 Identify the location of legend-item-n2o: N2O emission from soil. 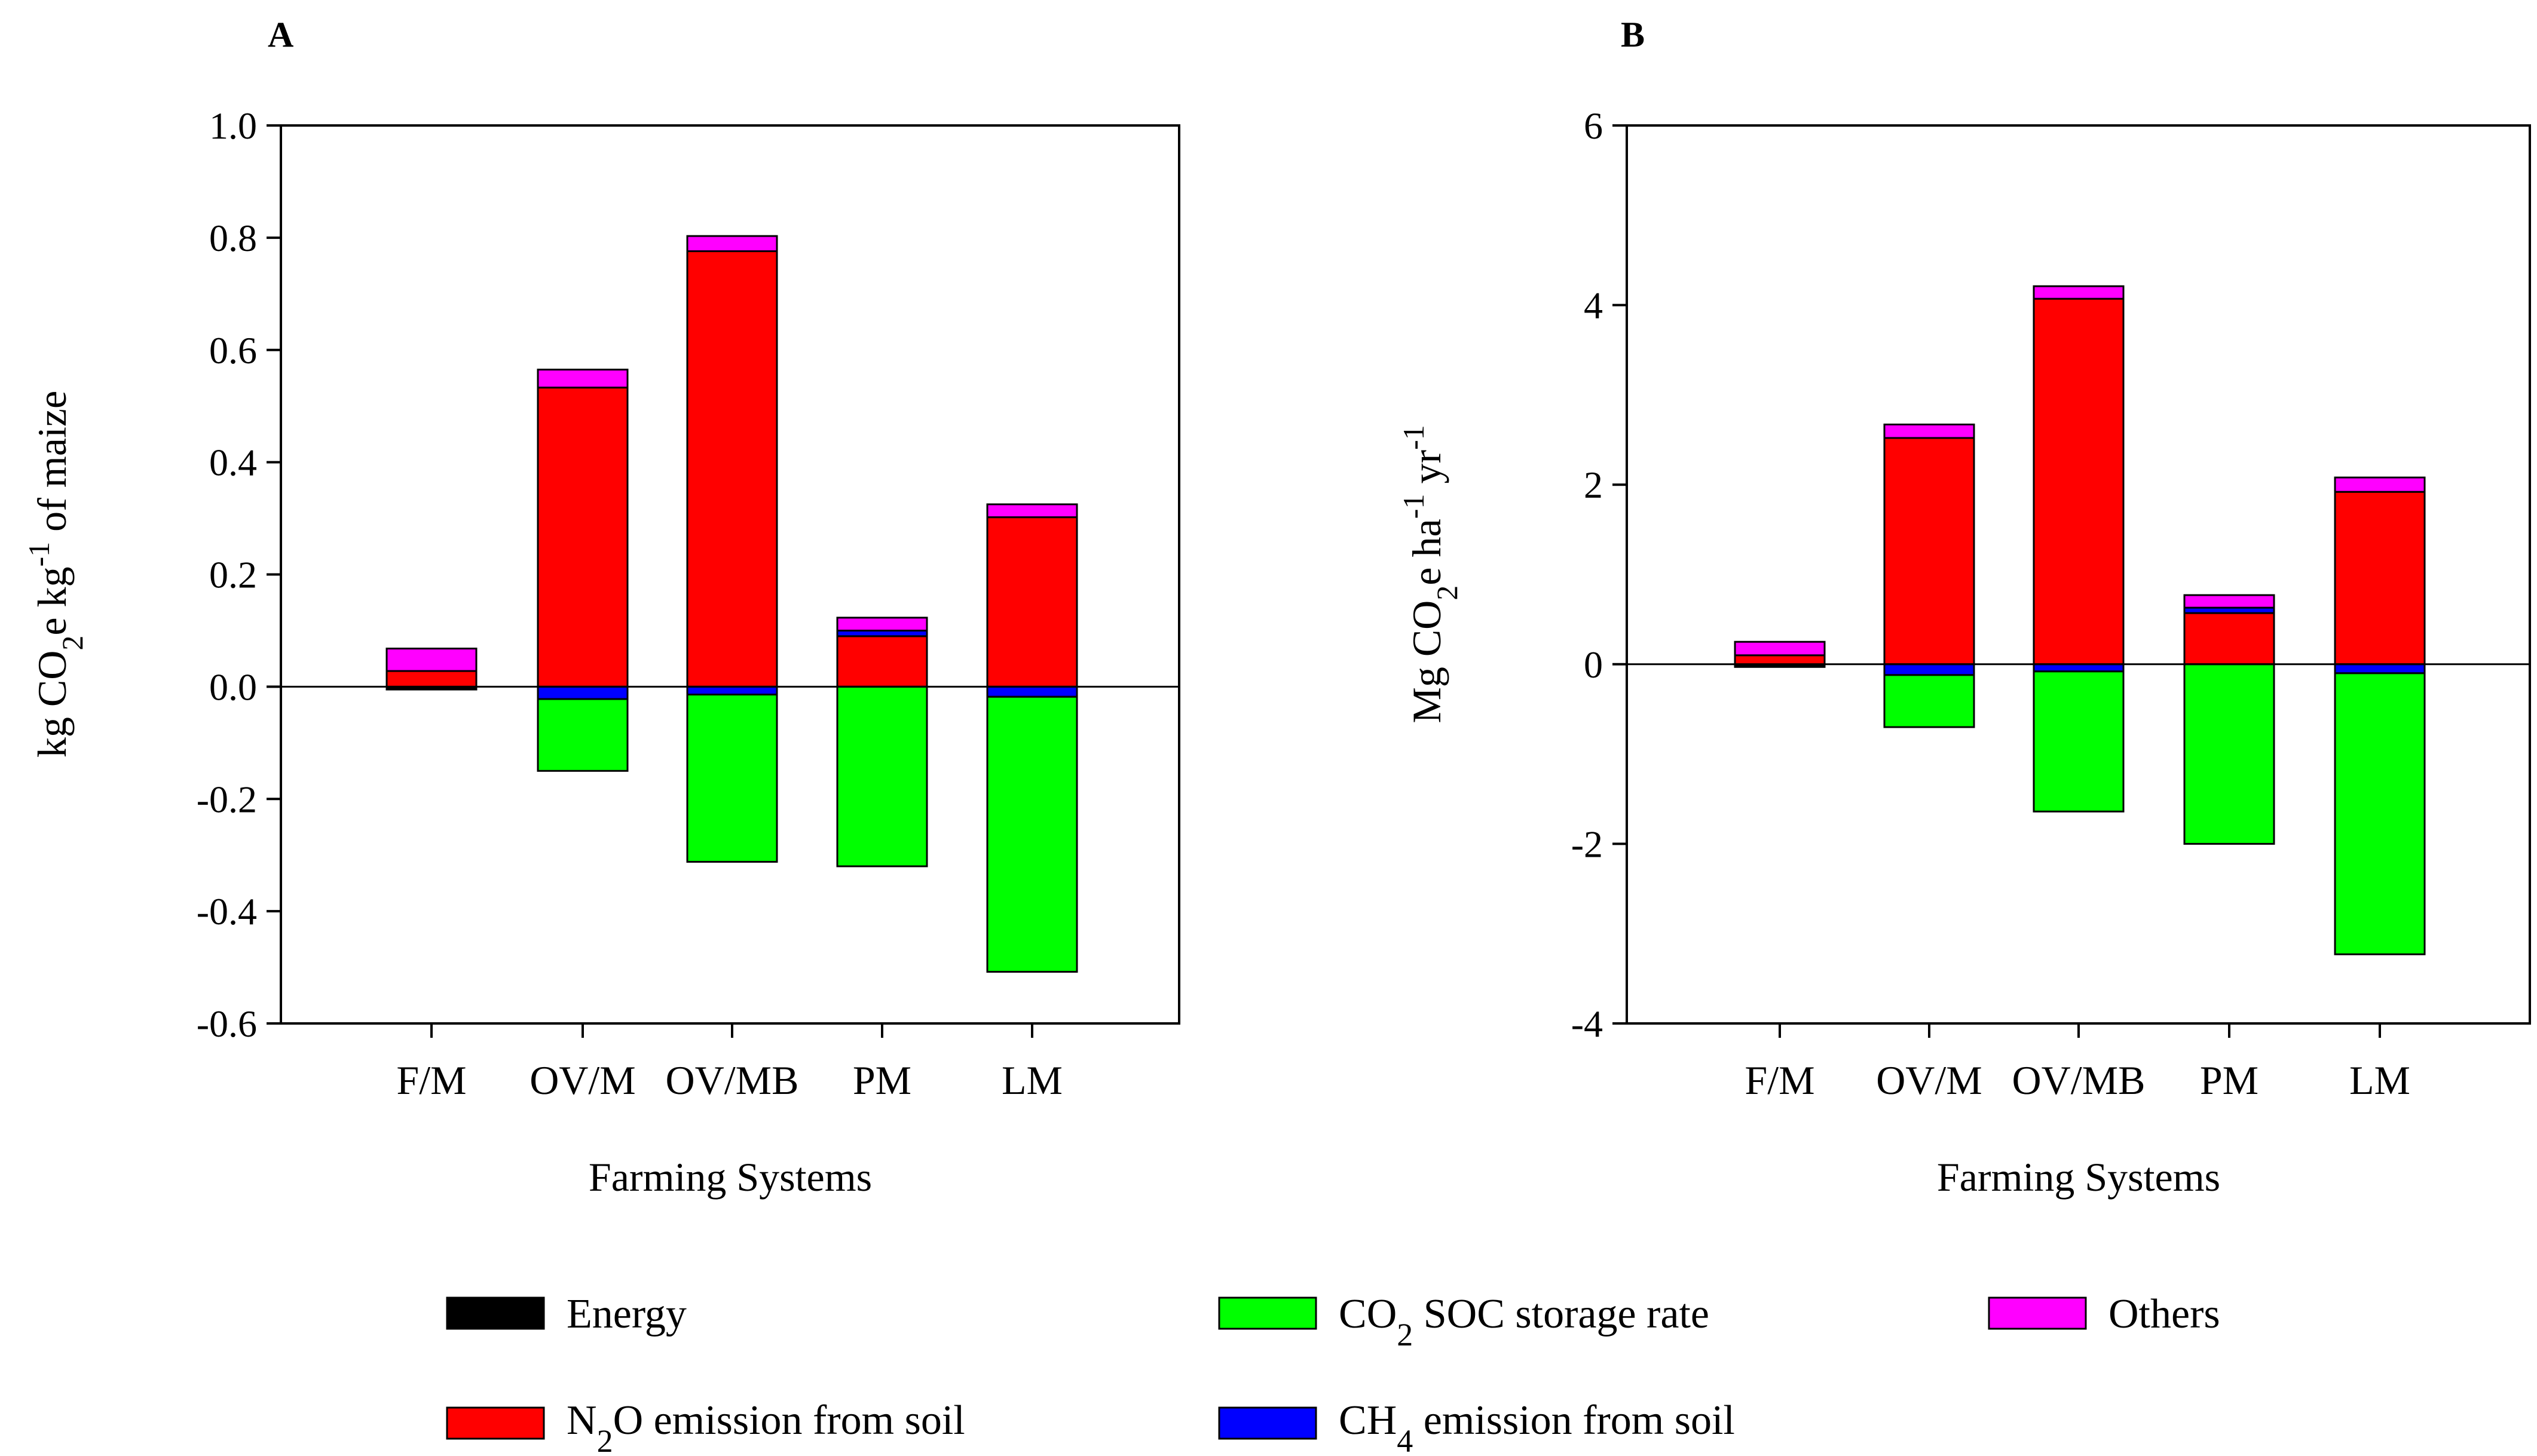
(705, 1426).